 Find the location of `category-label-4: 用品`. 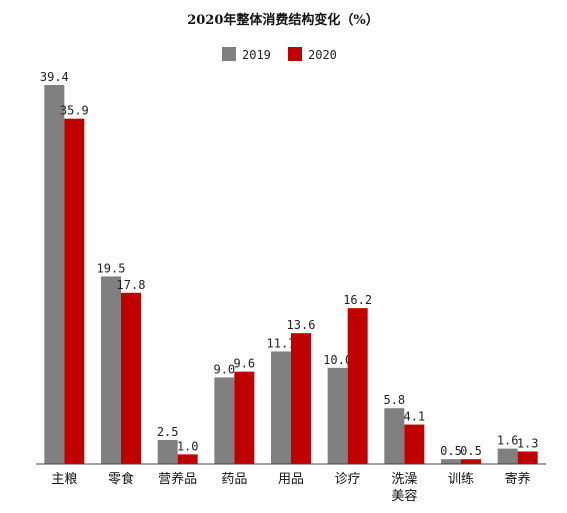

category-label-4: 用品 is located at coordinates (291, 479).